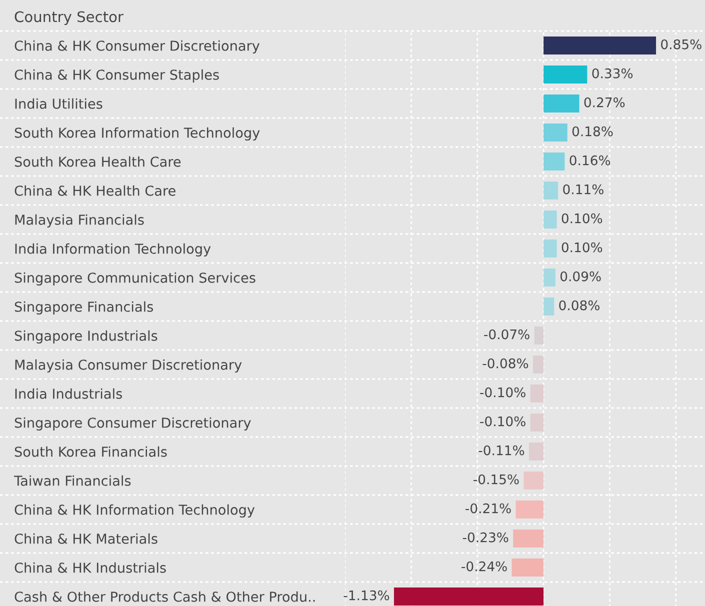 This screenshot has height=606, width=705. I want to click on y-tick-label: China & HK Consumer Staples, so click(116, 75).